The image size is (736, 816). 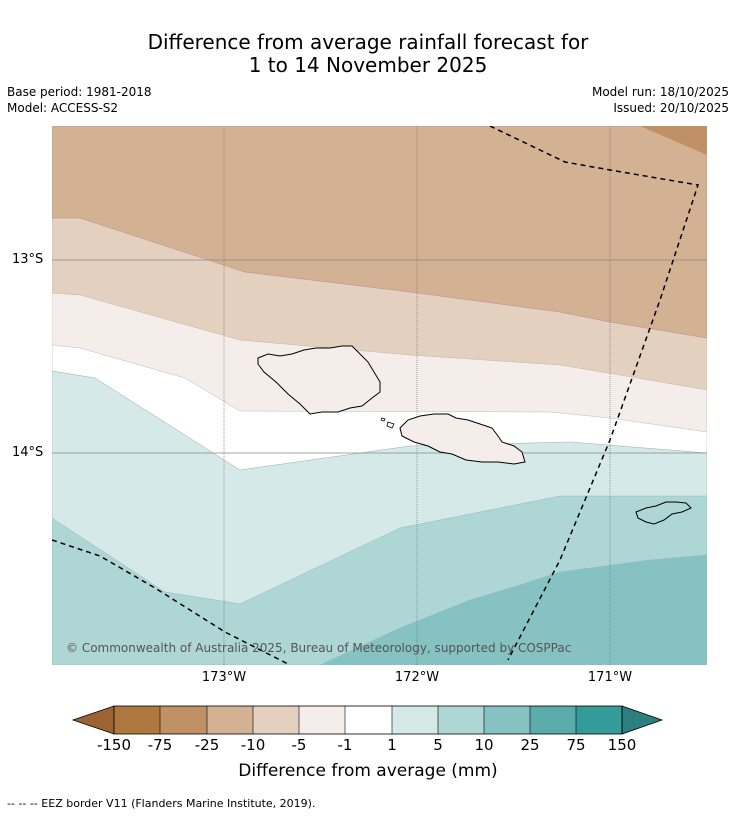 What do you see at coordinates (299, 745) in the screenshot?
I see `colorbar-tick-label: -5` at bounding box center [299, 745].